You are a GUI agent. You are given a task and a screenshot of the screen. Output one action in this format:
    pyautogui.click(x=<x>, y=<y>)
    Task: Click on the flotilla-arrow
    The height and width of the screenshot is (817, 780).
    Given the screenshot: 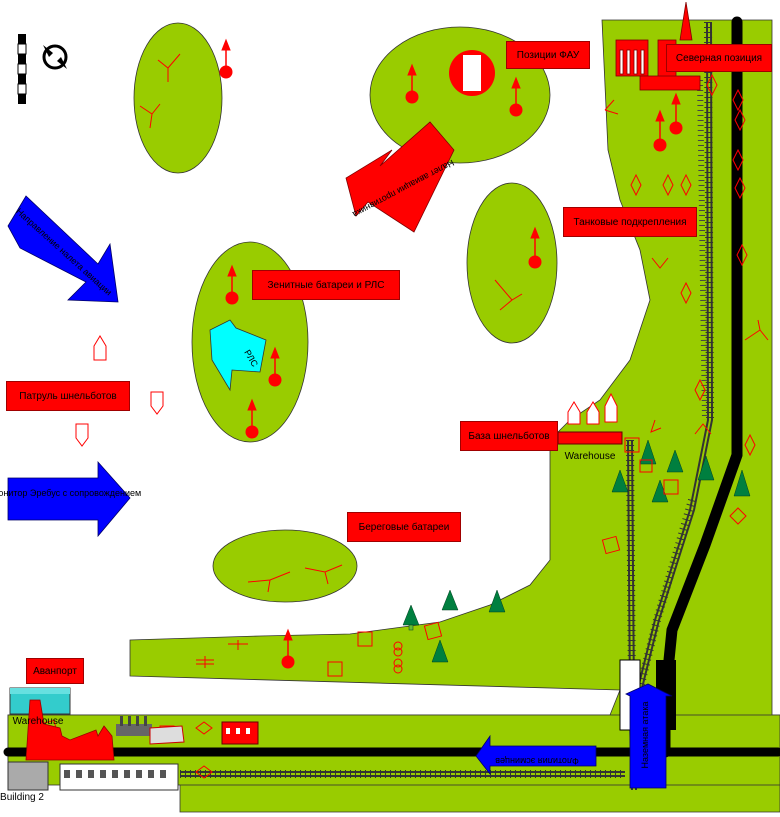 What is the action you would take?
    pyautogui.click(x=536, y=755)
    